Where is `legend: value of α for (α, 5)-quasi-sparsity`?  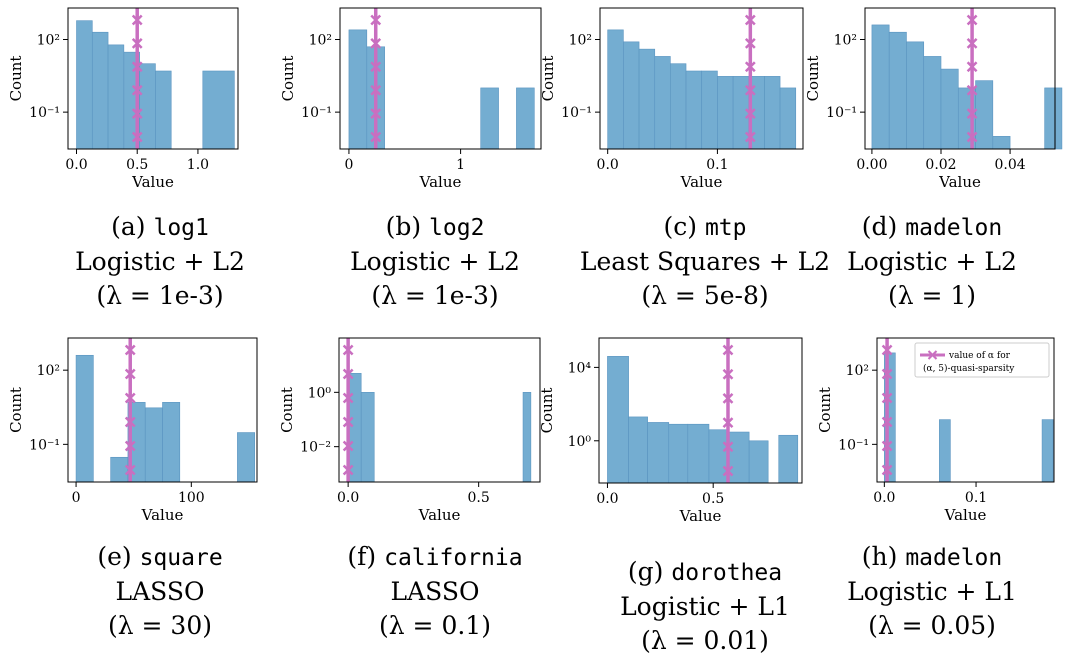
legend: value of α for (α, 5)-quasi-sparsity is located at coordinates (982, 360).